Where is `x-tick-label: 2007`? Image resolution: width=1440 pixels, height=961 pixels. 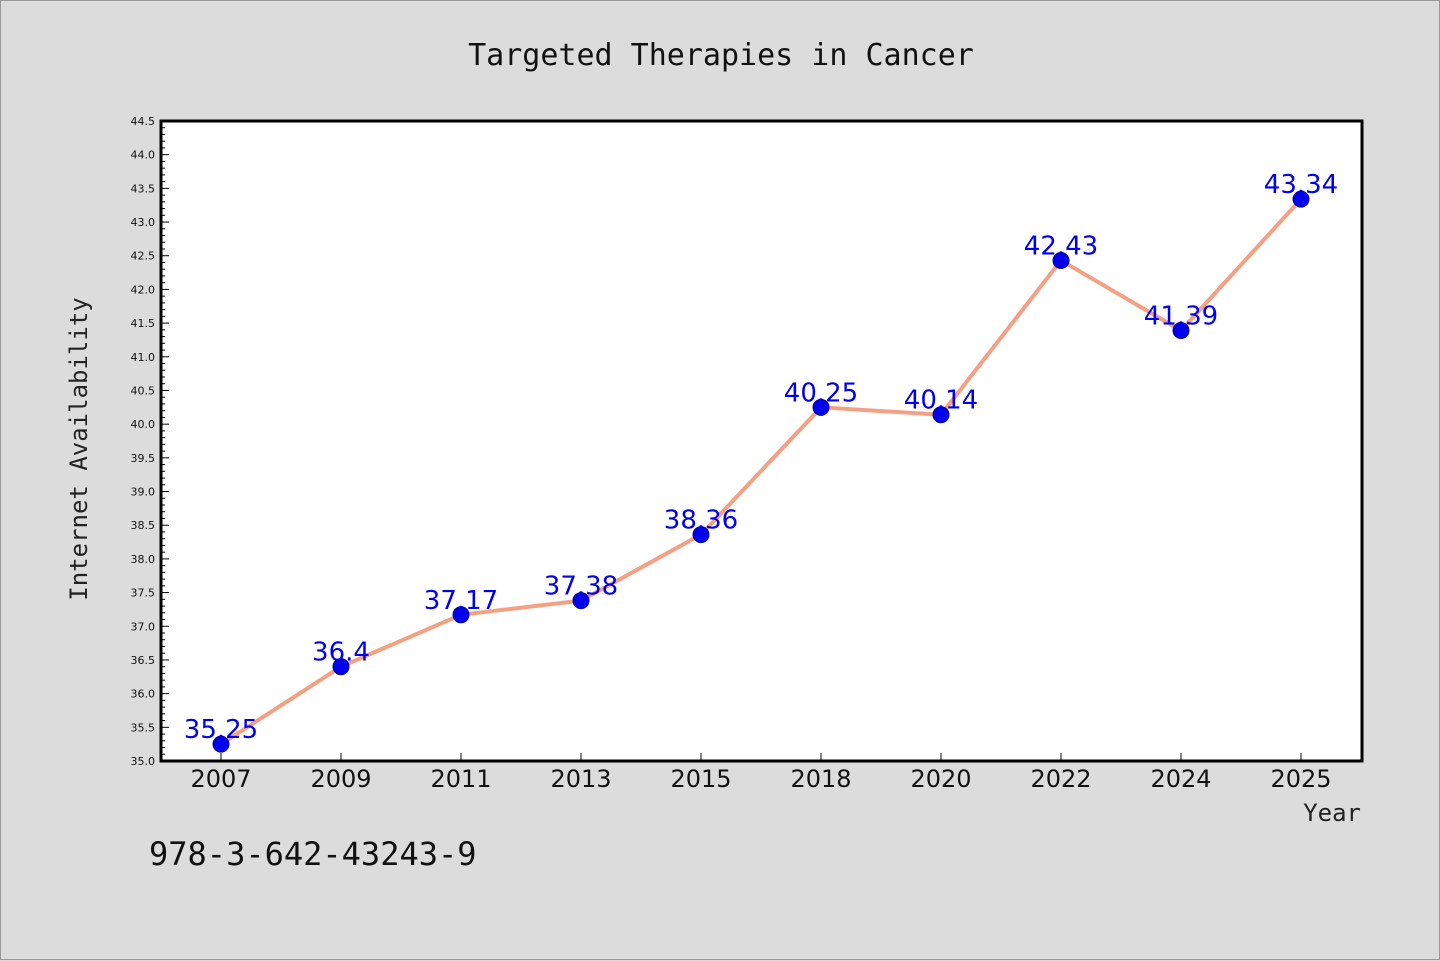 x-tick-label: 2007 is located at coordinates (220, 779).